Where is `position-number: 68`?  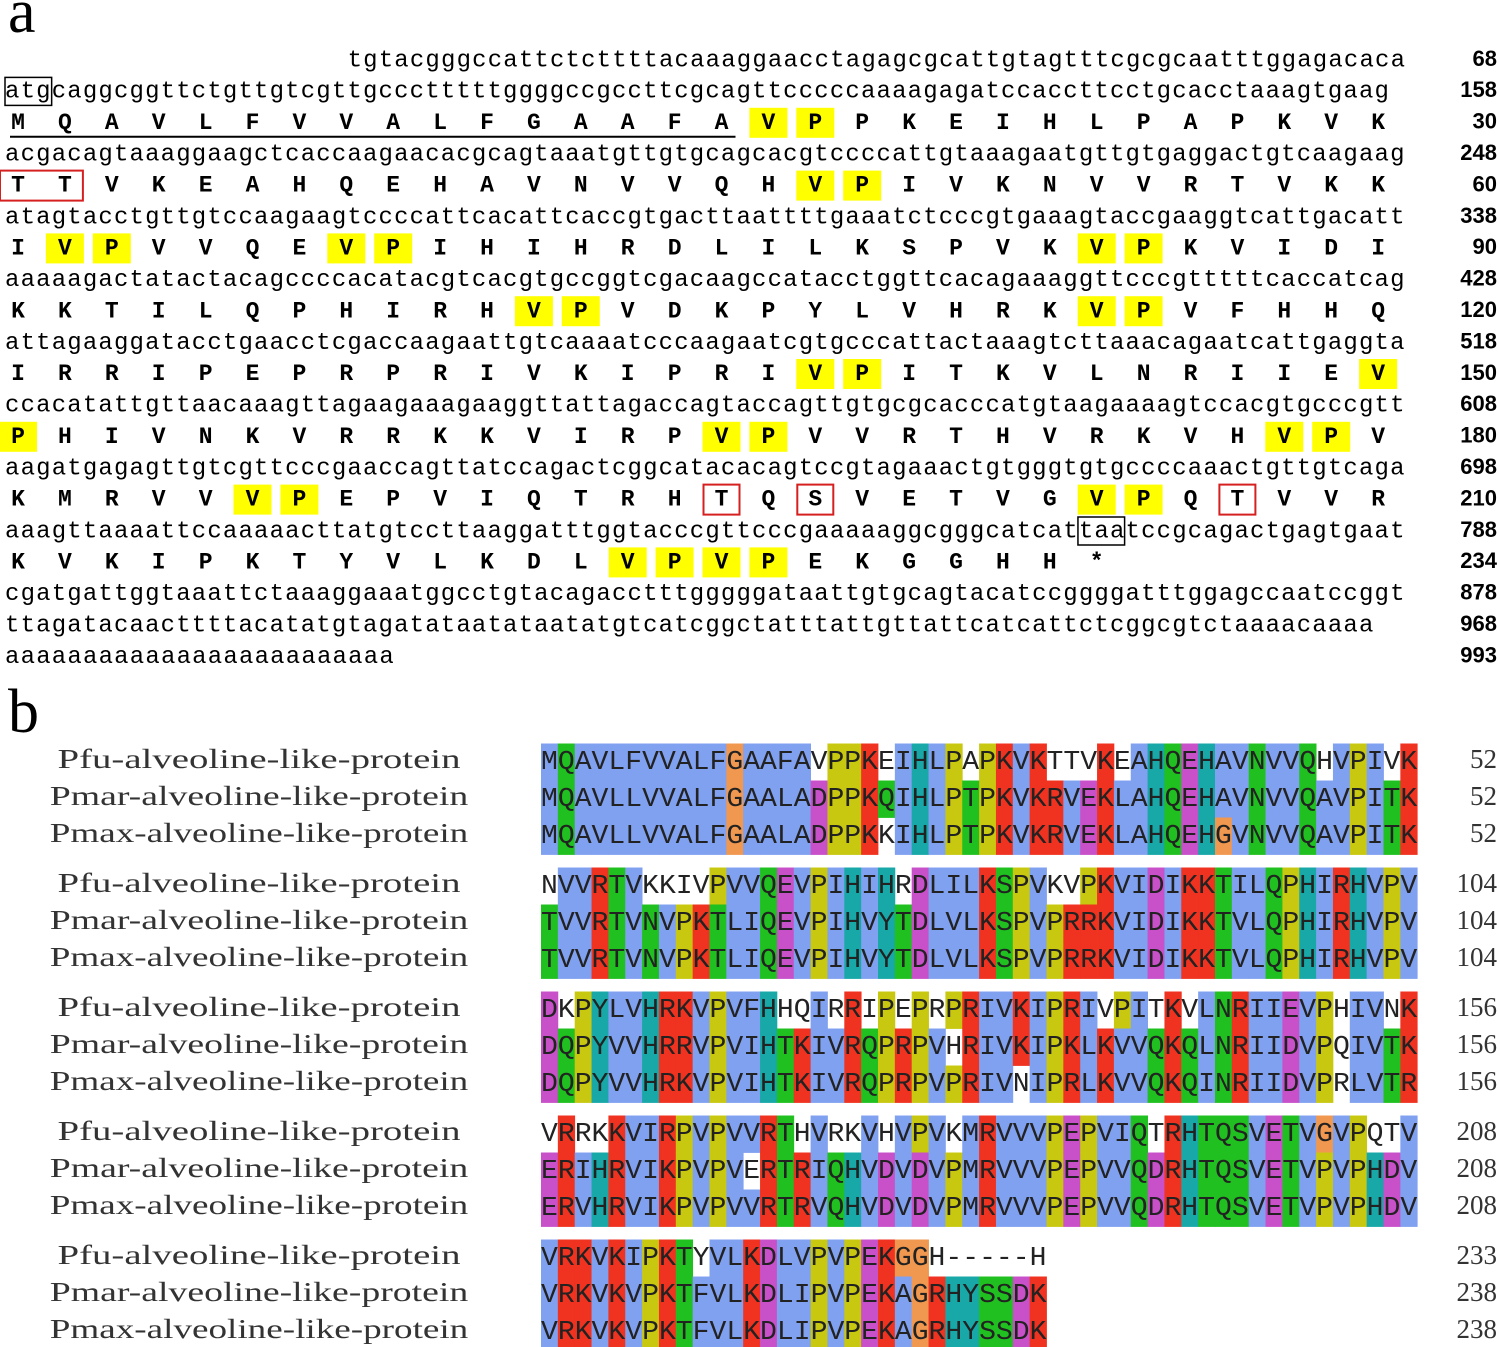
position-number: 68 is located at coordinates (1485, 58).